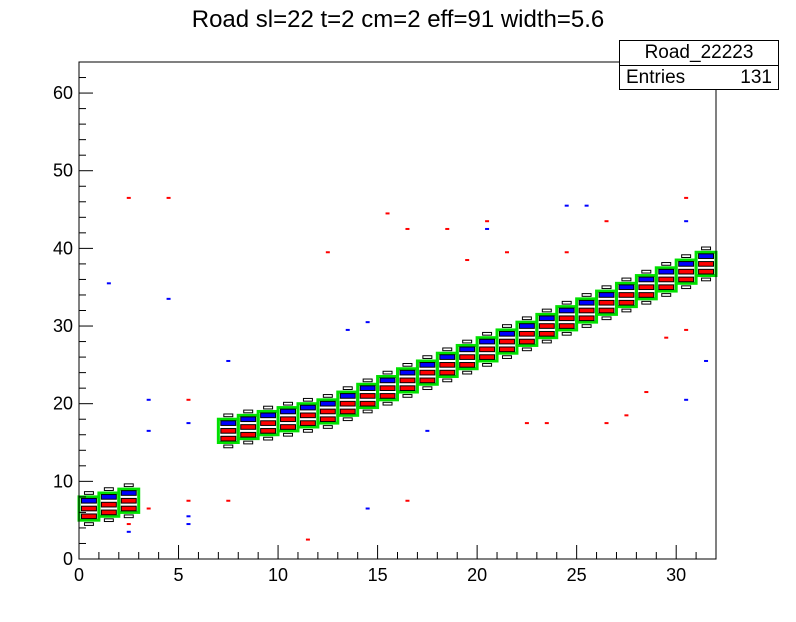 The width and height of the screenshot is (796, 622). Describe the element at coordinates (63, 248) in the screenshot. I see `y-tick-label: 40` at that location.